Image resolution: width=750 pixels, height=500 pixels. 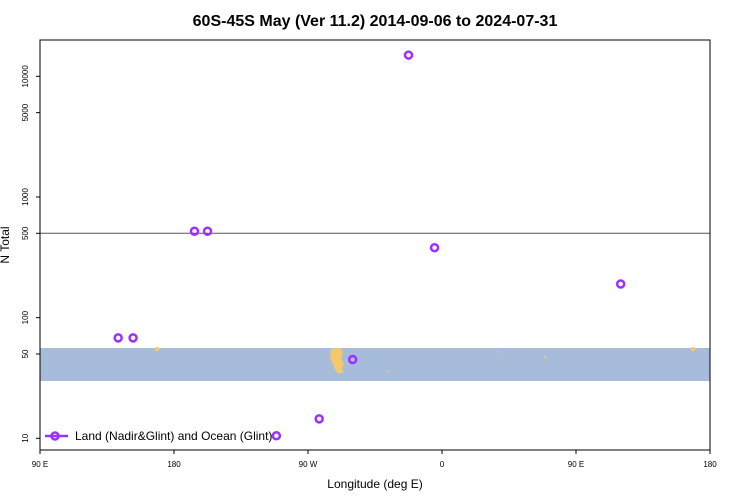 What do you see at coordinates (25, 197) in the screenshot?
I see `y-tick-label: 1000` at bounding box center [25, 197].